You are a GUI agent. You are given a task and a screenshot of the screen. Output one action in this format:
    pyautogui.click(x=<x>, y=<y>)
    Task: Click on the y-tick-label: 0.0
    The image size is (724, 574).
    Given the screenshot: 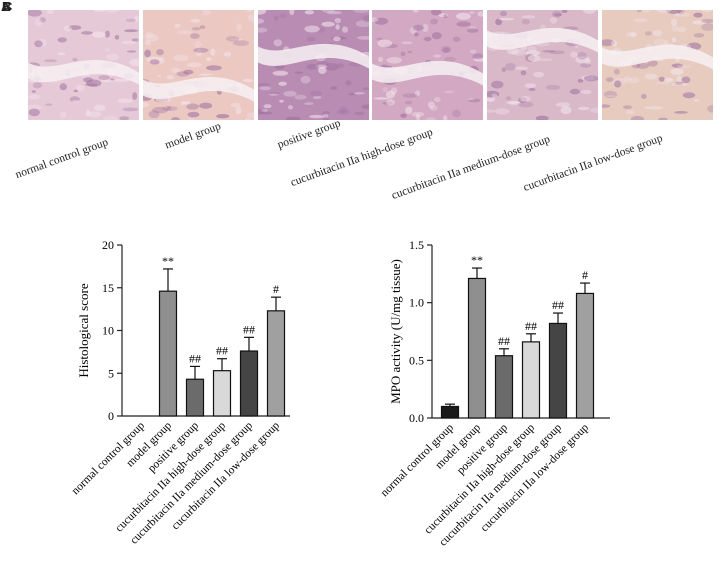 What is the action you would take?
    pyautogui.click(x=416, y=418)
    